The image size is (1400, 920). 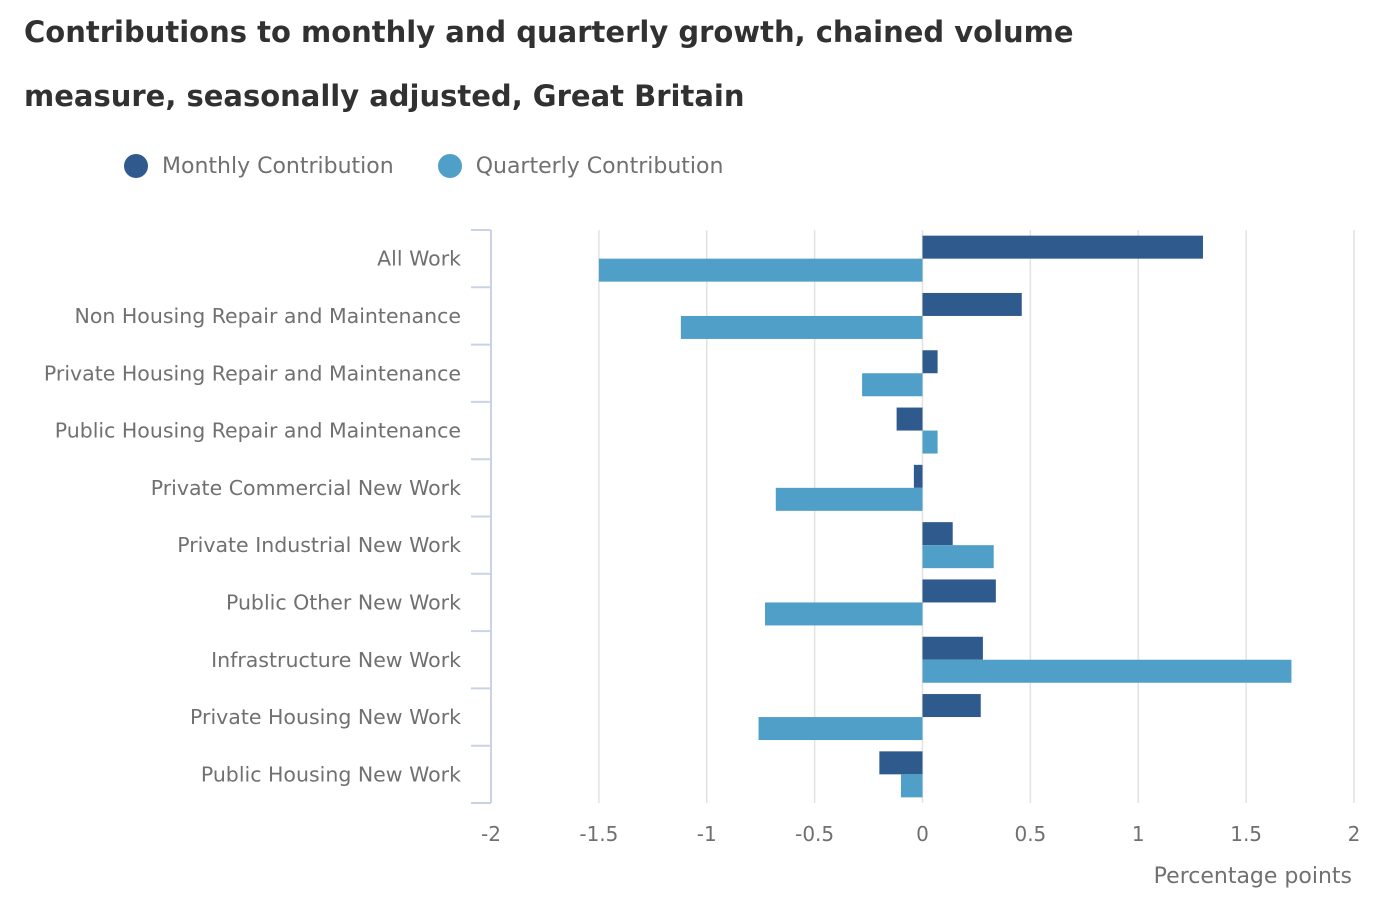 I want to click on category-label-7: Infrastructure New Work, so click(x=336, y=660).